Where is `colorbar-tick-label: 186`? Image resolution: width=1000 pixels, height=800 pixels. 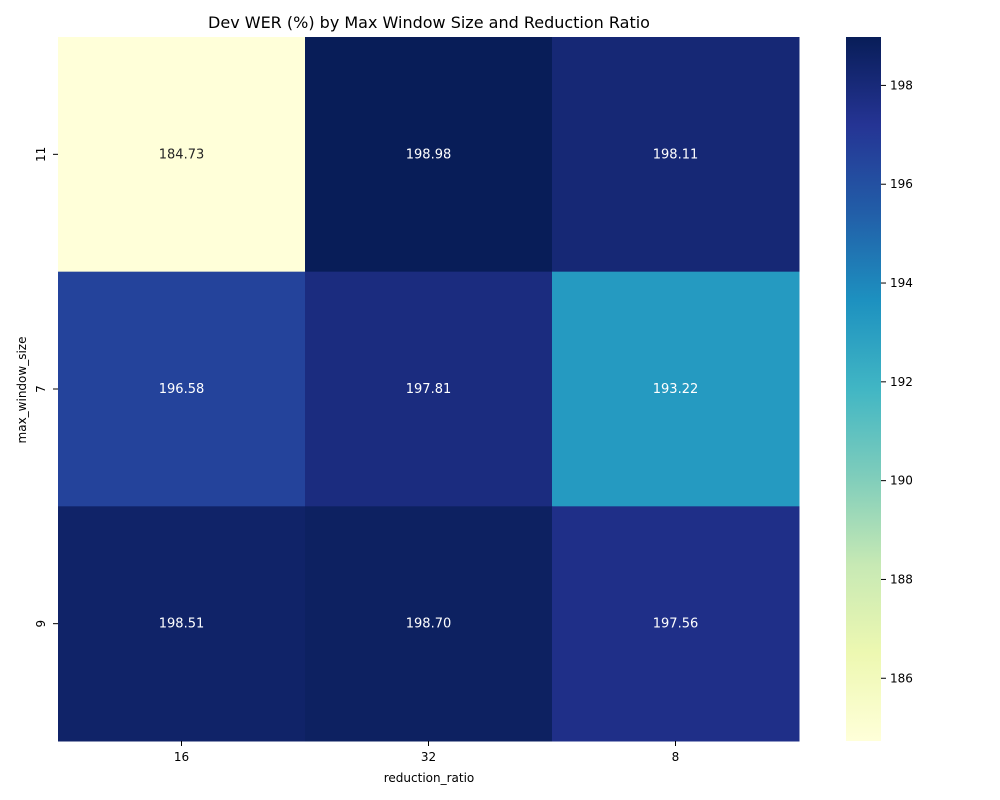
colorbar-tick-label: 186 is located at coordinates (901, 678).